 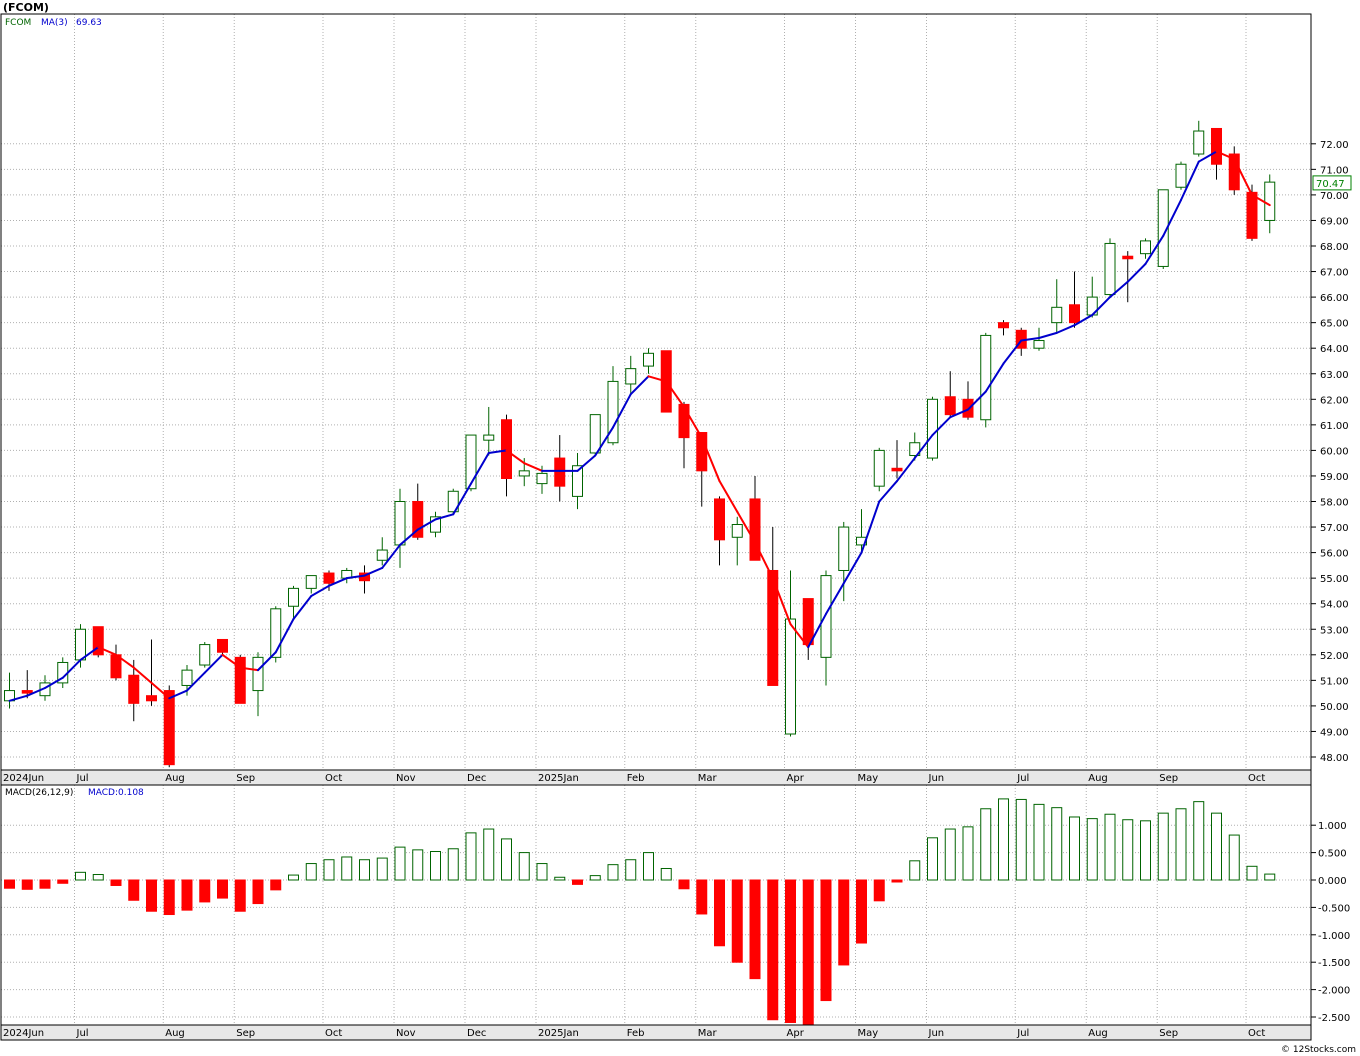 I want to click on macd-x-tick-label: Feb, so click(x=636, y=1033).